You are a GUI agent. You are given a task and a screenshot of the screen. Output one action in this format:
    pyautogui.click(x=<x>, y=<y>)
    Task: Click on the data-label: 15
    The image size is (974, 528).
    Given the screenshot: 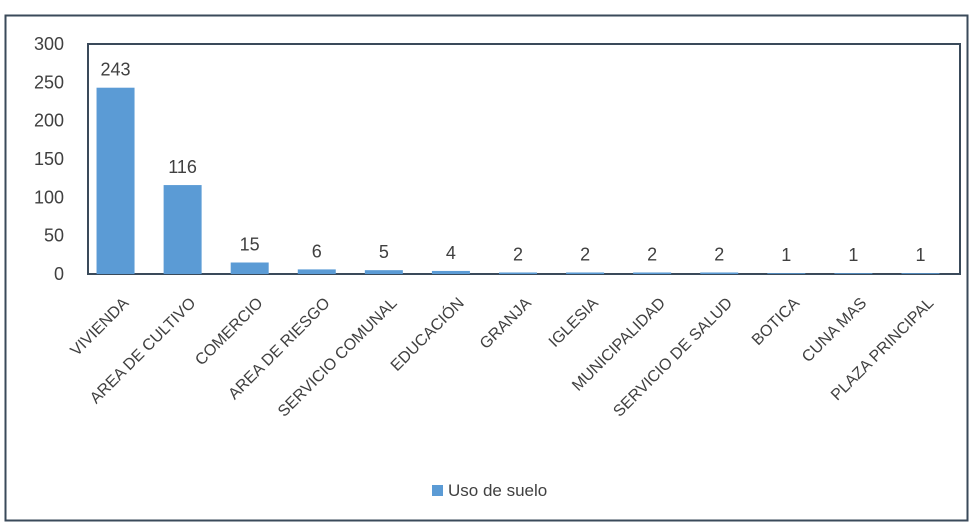 What is the action you would take?
    pyautogui.click(x=250, y=245)
    